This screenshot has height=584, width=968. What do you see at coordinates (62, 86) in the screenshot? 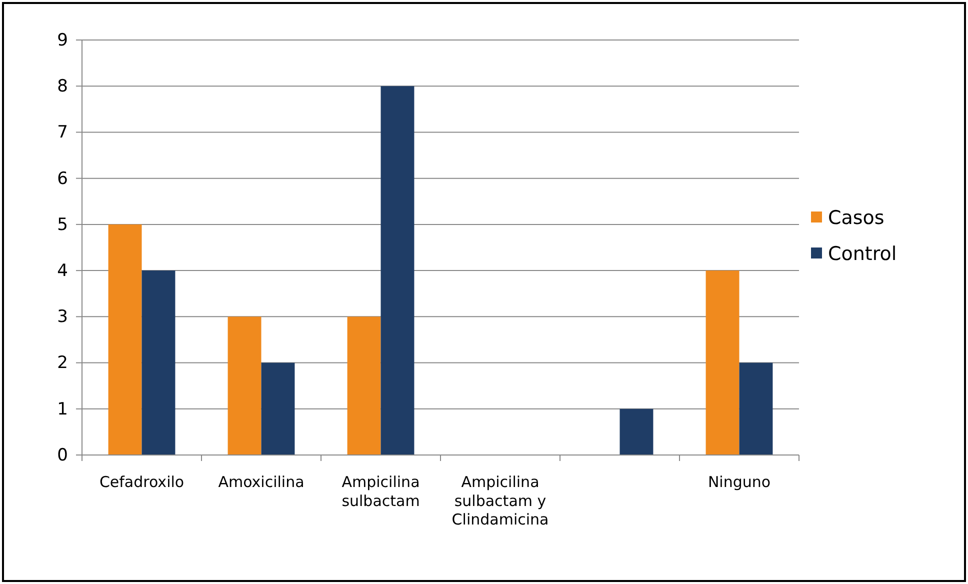
I see `y-tick-label: 8` at bounding box center [62, 86].